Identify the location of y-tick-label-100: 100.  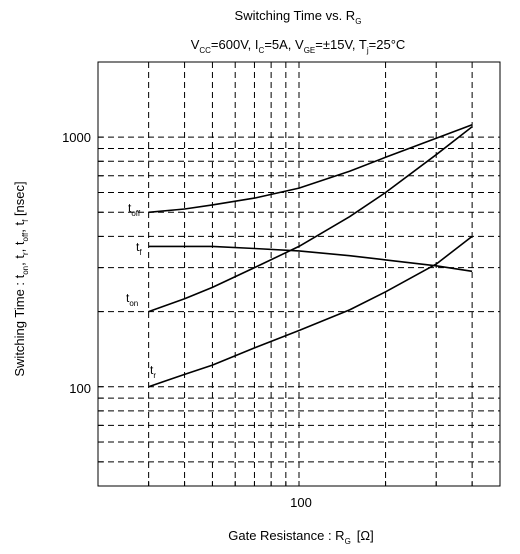
(80, 388).